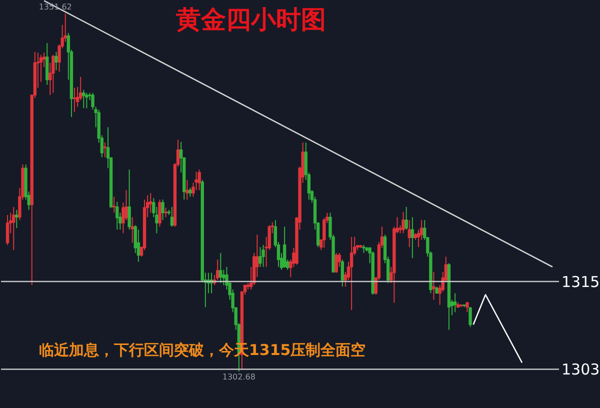 The height and width of the screenshot is (408, 600). What do you see at coordinates (581, 369) in the screenshot?
I see `y-tick-label: 1303` at bounding box center [581, 369].